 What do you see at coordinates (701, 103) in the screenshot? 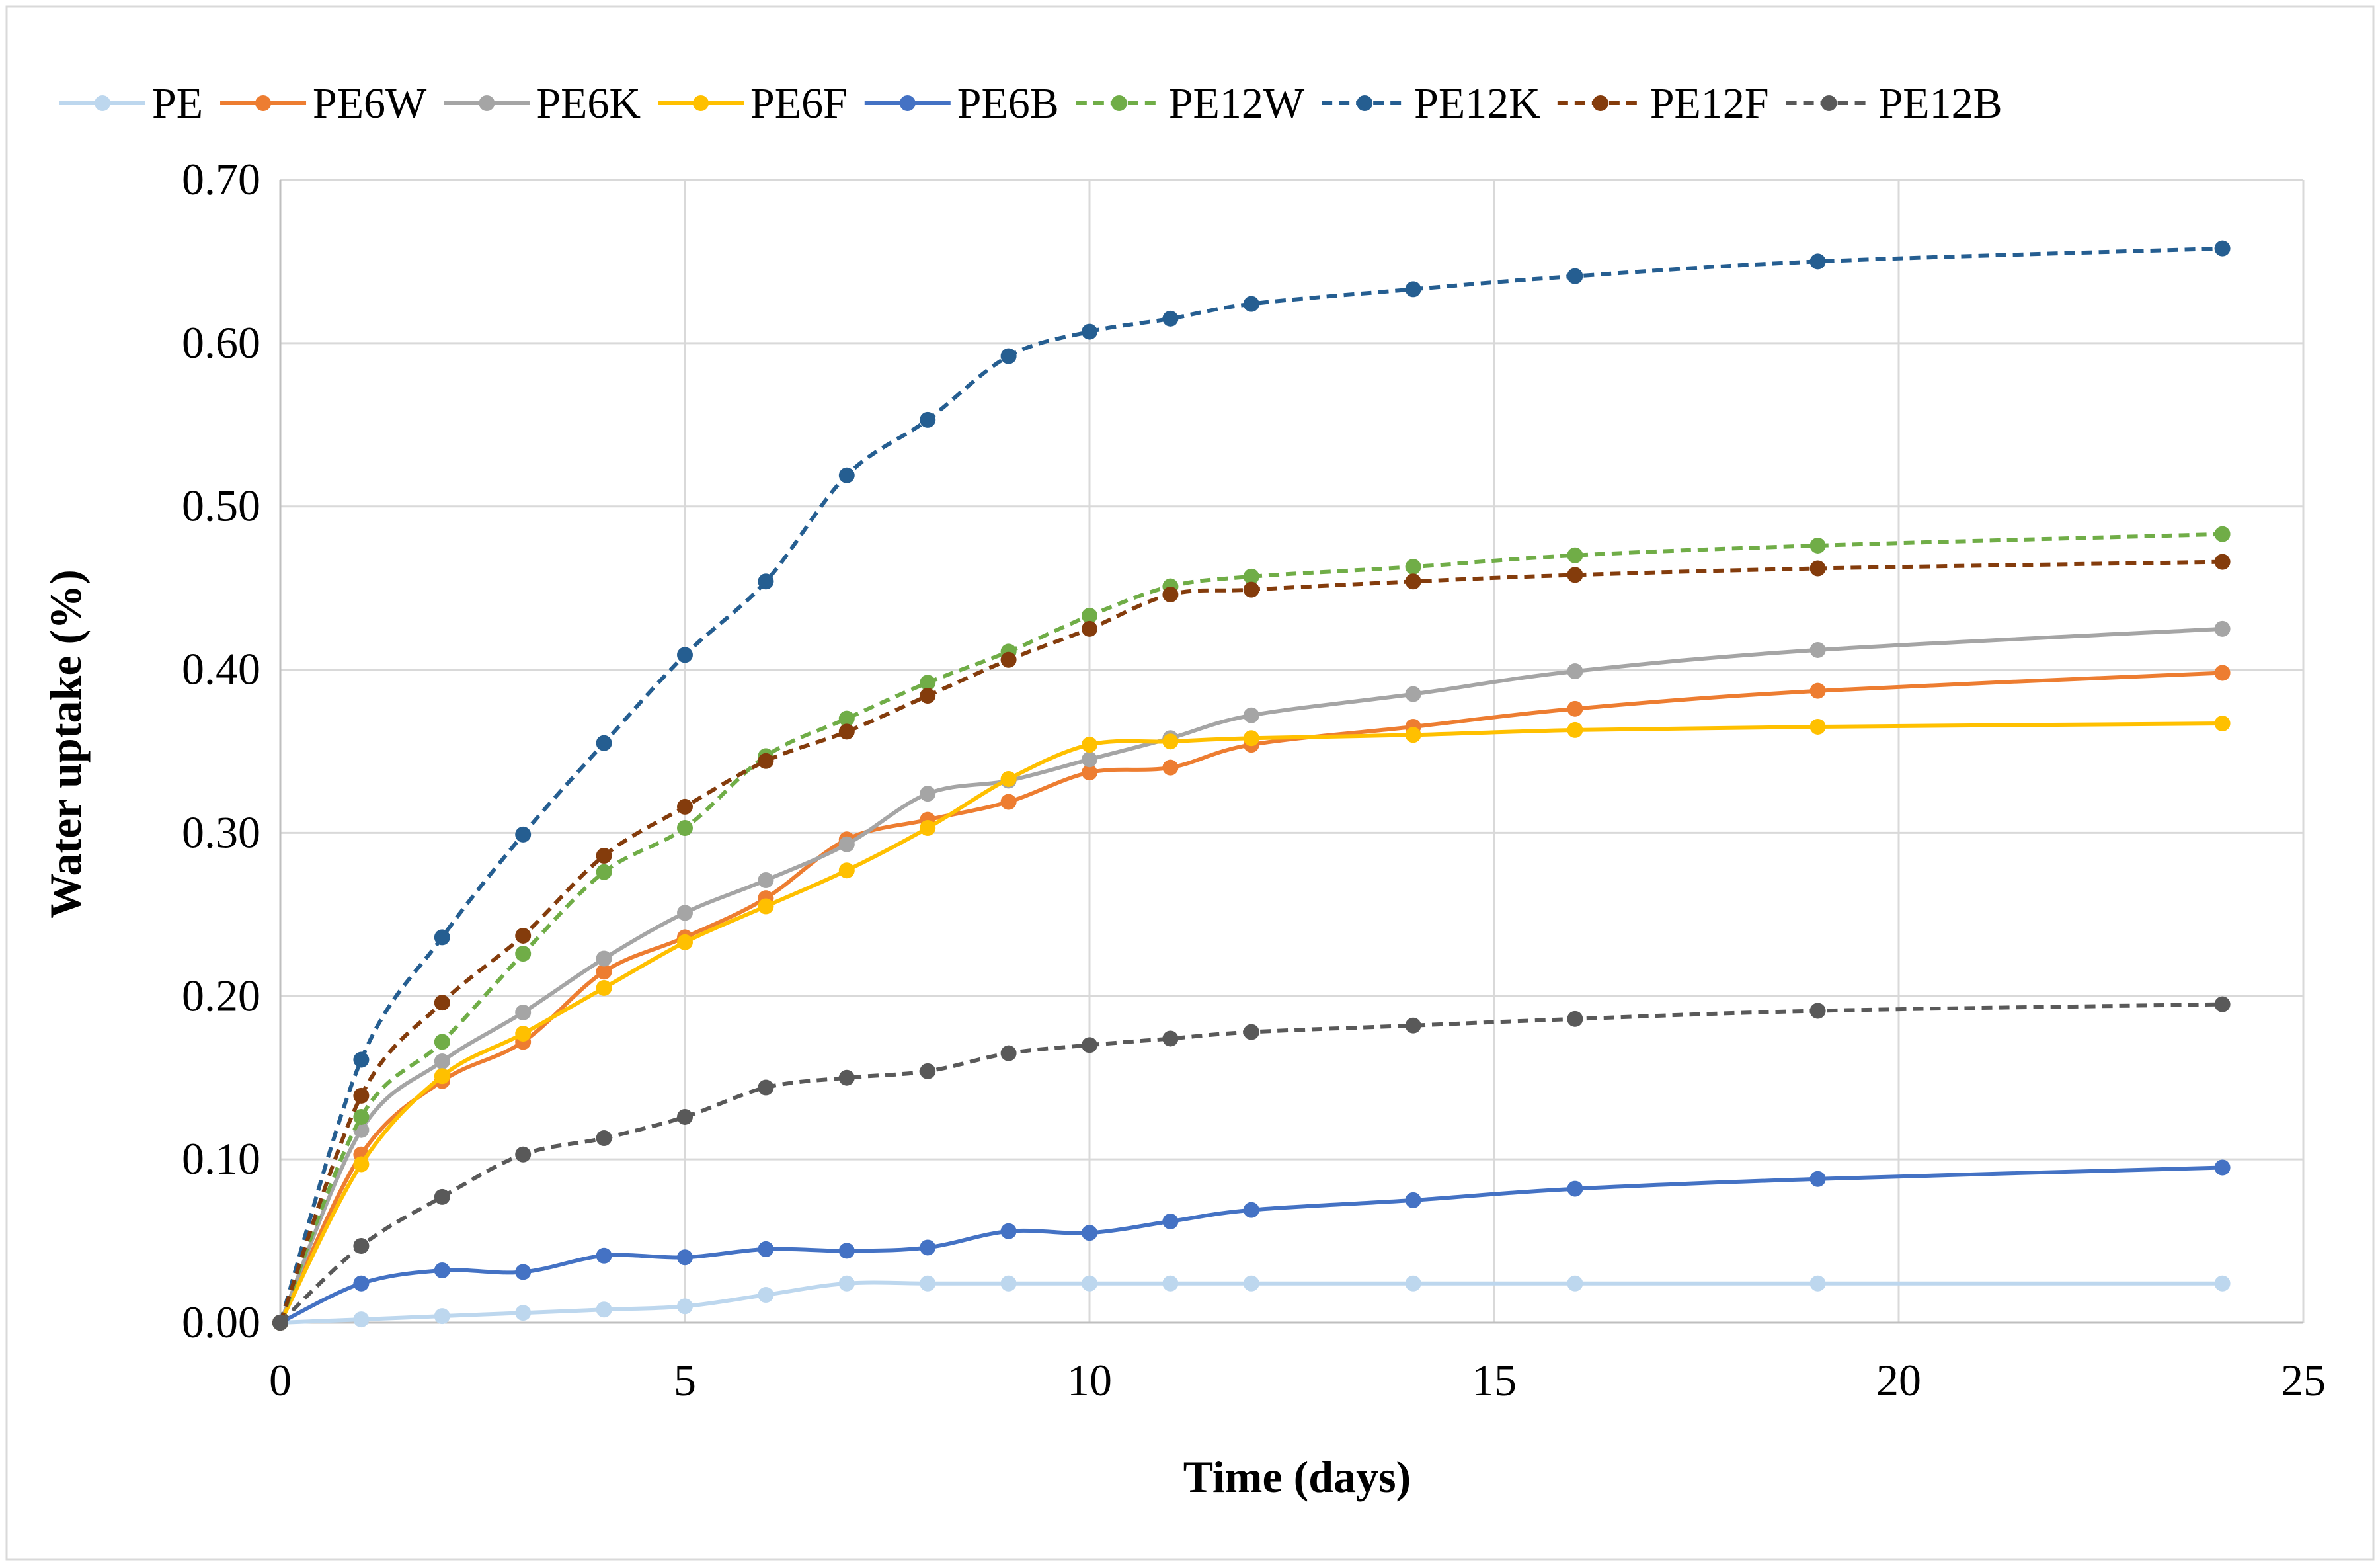
I see `legend-swatch-marker-pe6f` at bounding box center [701, 103].